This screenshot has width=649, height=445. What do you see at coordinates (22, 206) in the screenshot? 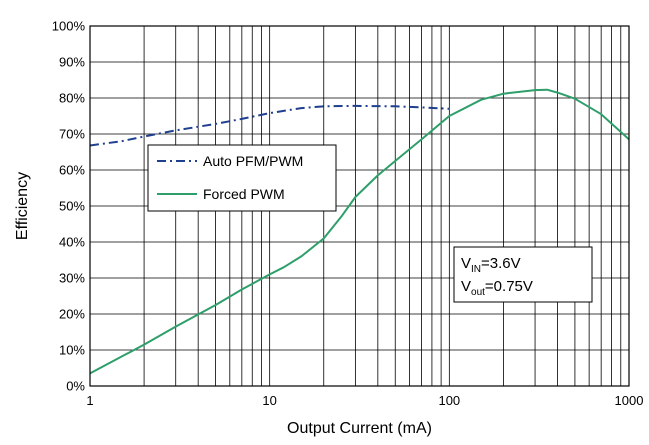
I see `y-axis-label: Efficiency` at bounding box center [22, 206].